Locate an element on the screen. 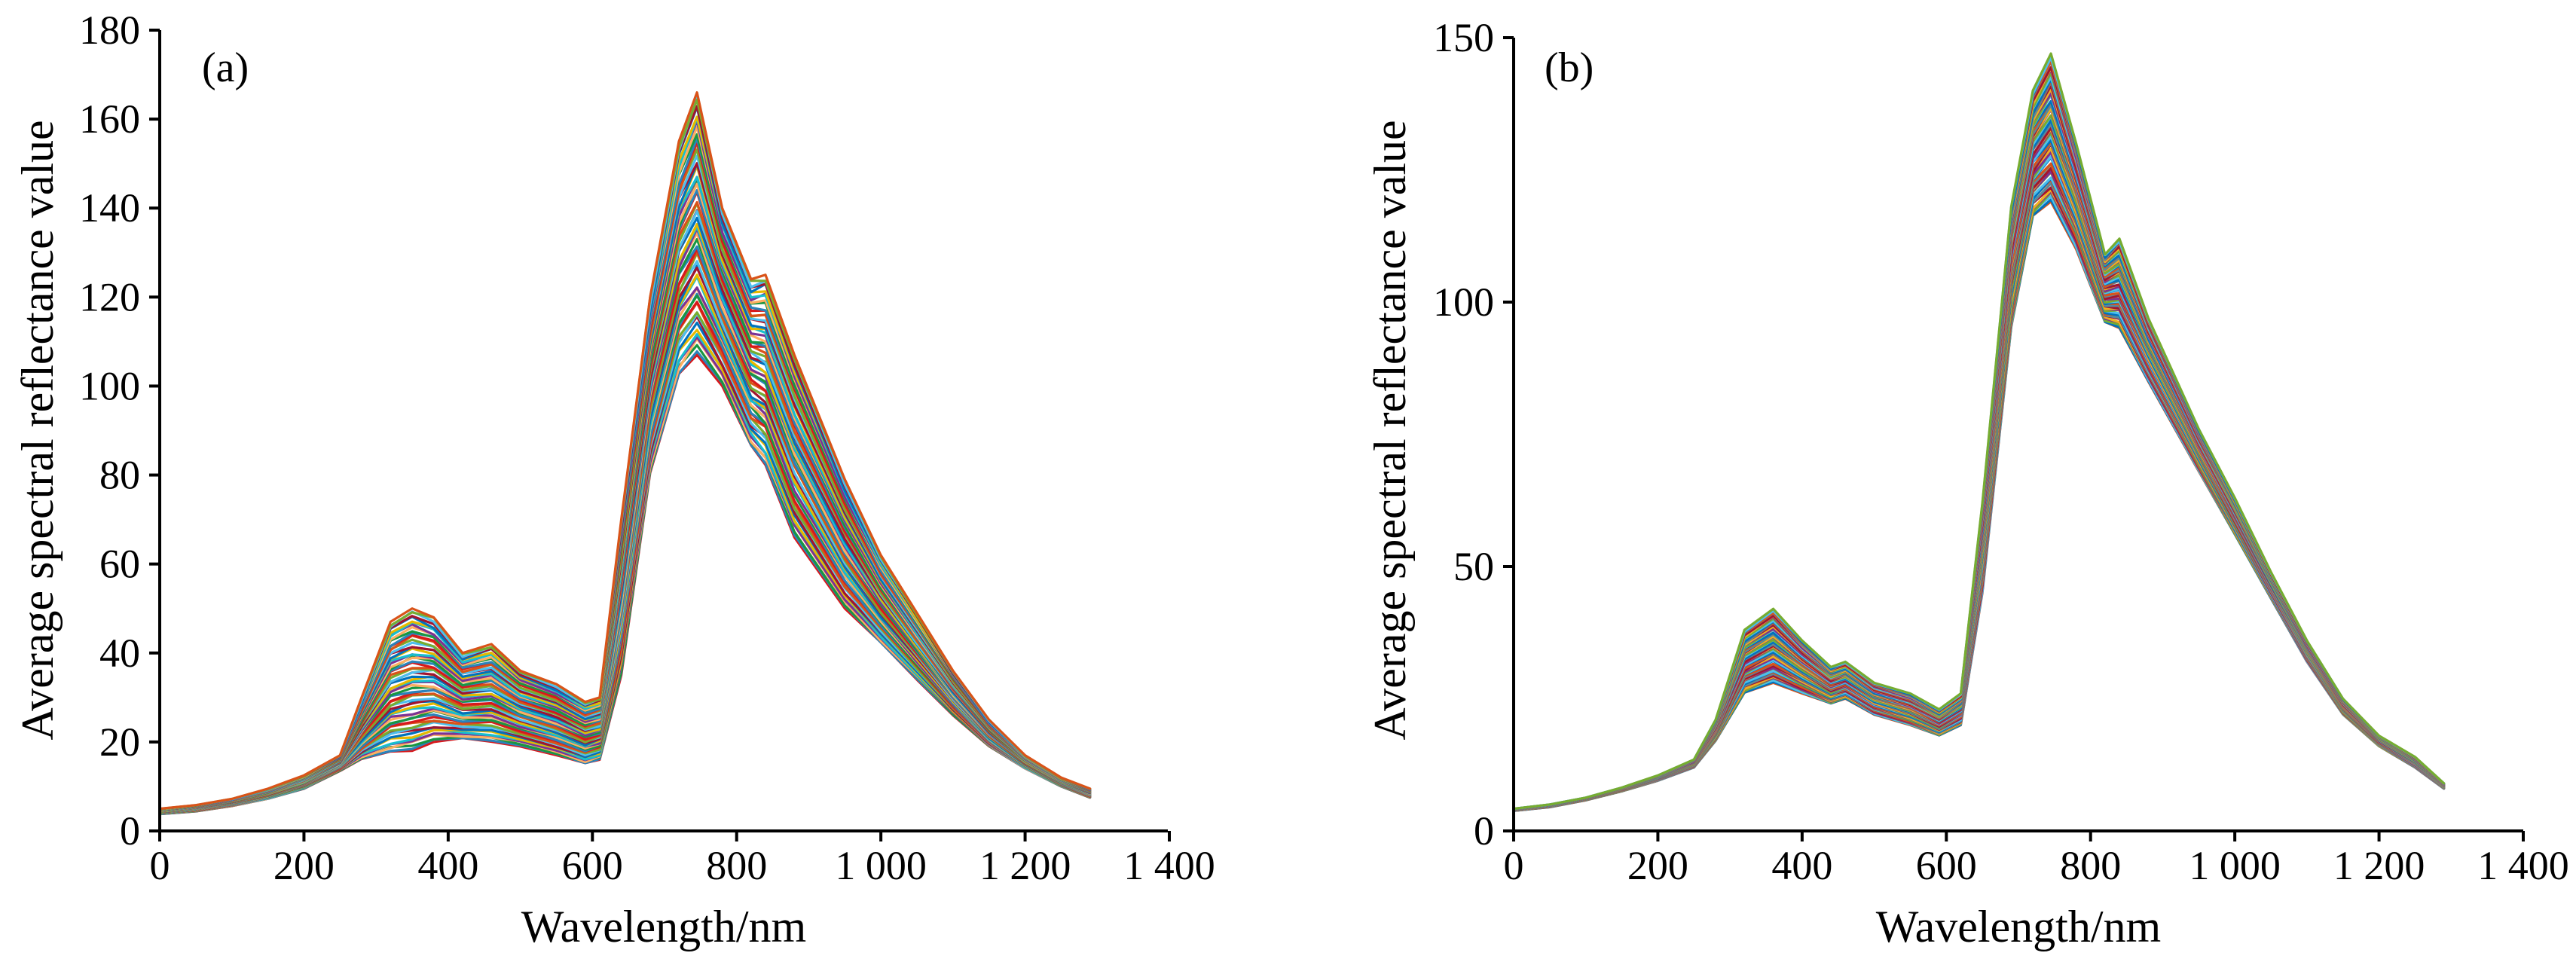  panel-a-x-ticks: 0 200 400 600 800 1 000 1 200 1 400 is located at coordinates (682, 859).